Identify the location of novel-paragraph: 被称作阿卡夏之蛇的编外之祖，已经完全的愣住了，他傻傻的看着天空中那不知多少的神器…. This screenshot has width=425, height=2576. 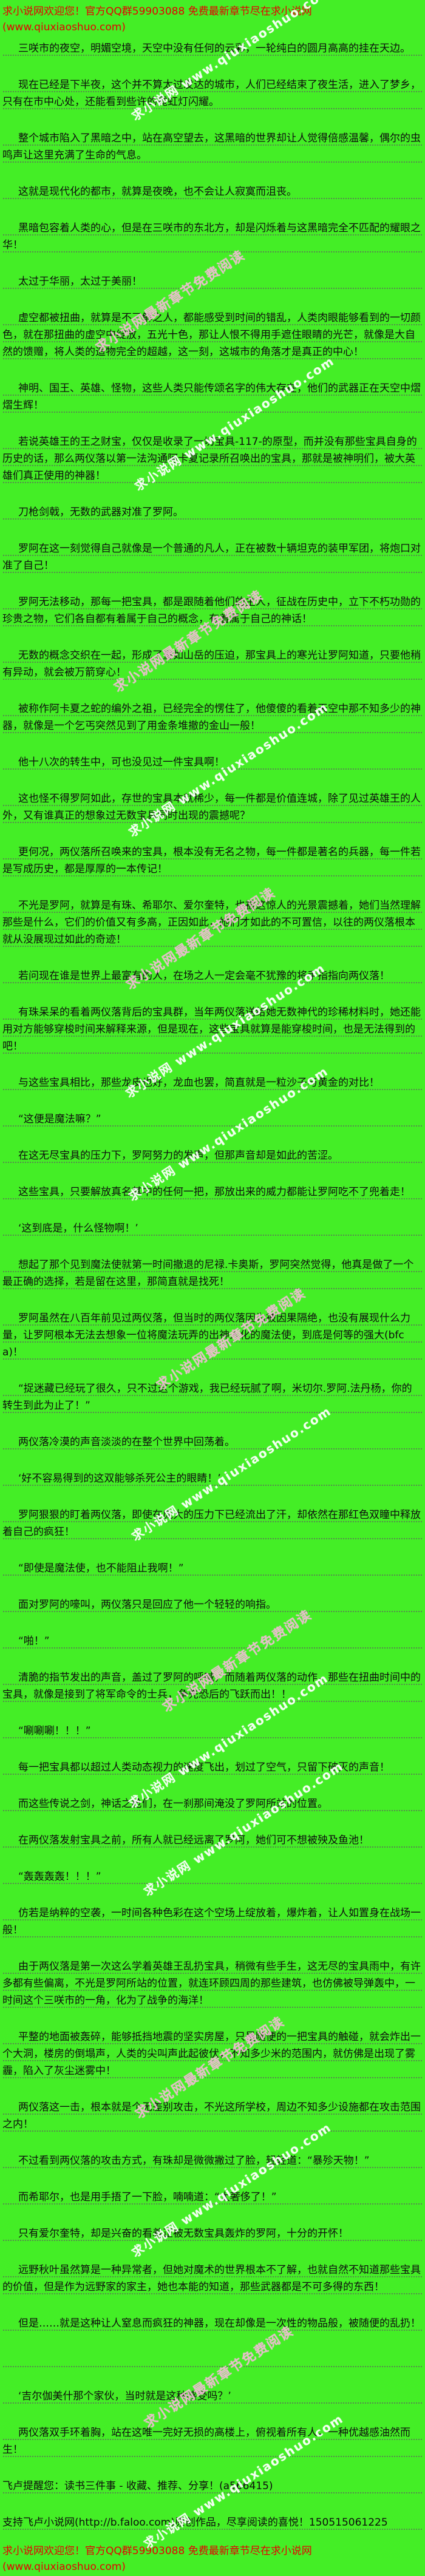
(212, 717).